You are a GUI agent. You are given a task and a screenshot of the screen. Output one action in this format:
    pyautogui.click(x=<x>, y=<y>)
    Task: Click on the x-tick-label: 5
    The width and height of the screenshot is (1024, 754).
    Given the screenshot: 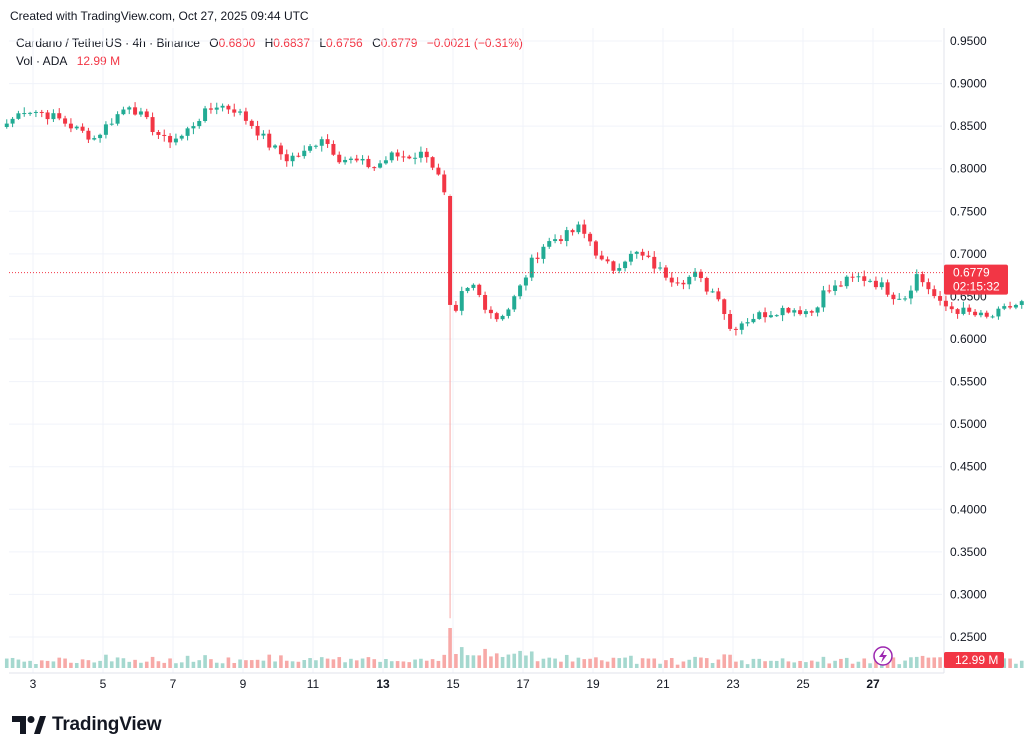 What is the action you would take?
    pyautogui.click(x=103, y=684)
    